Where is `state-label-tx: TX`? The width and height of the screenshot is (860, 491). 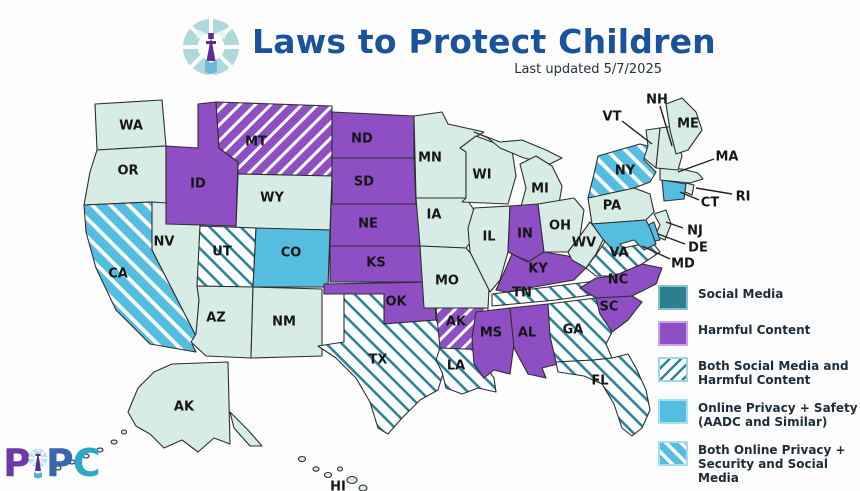
state-label-tx: TX is located at coordinates (378, 360).